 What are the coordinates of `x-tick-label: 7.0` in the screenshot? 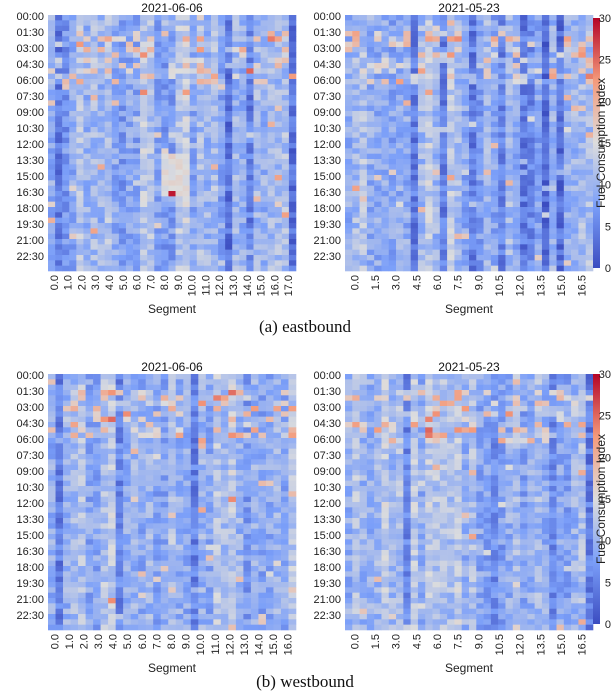 It's located at (151, 282).